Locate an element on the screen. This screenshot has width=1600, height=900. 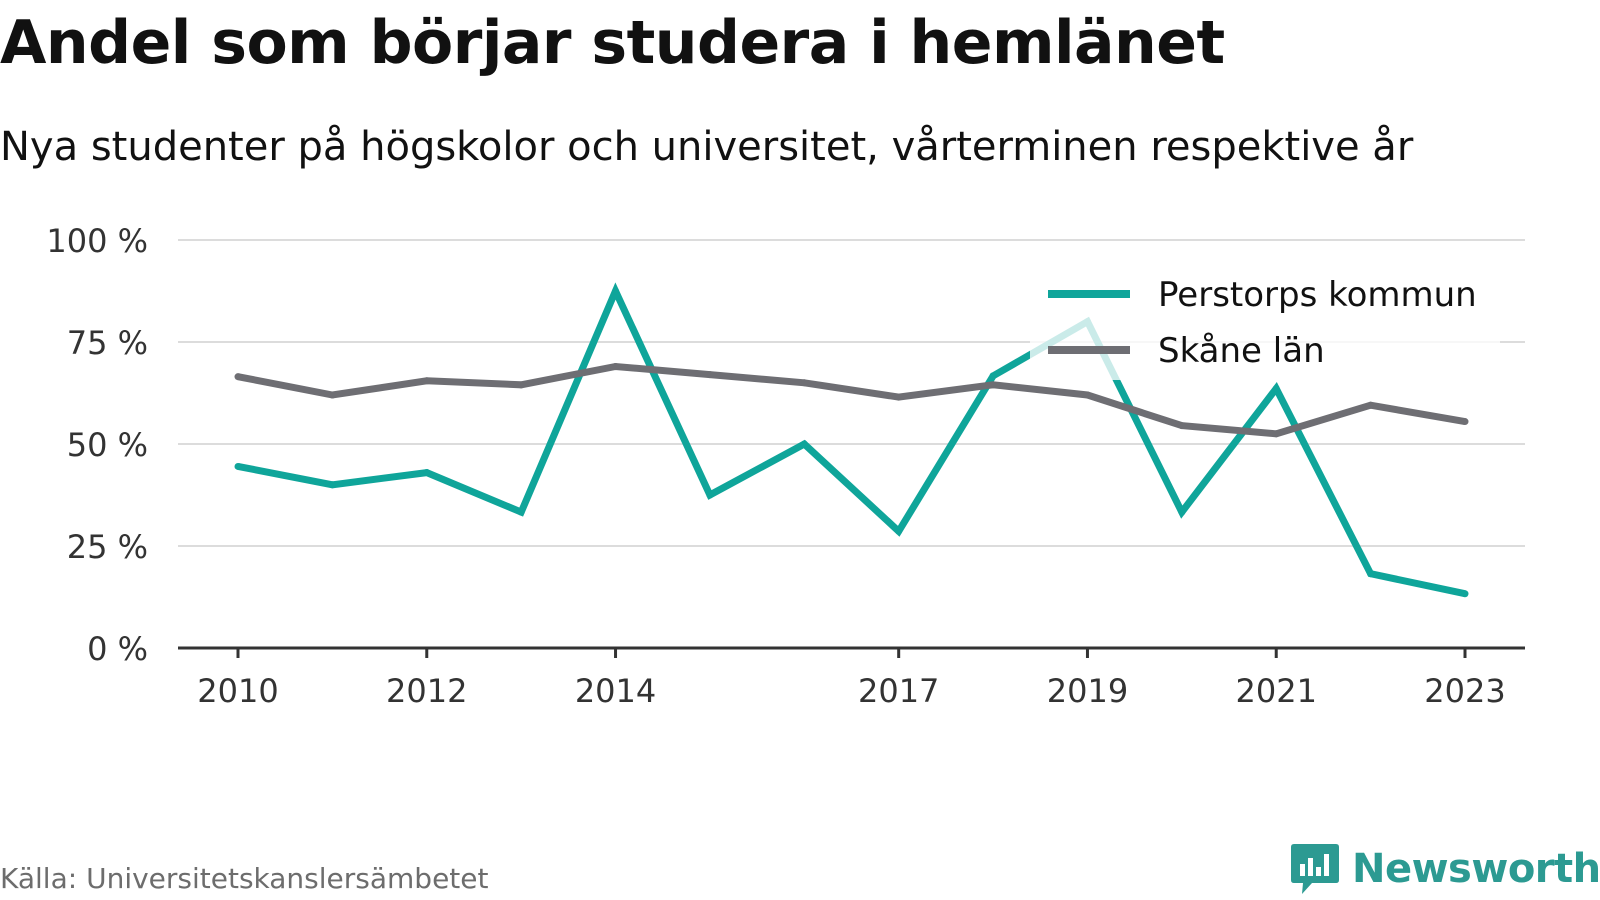
brand-logo: Newsworthy is located at coordinates (1445, 869).